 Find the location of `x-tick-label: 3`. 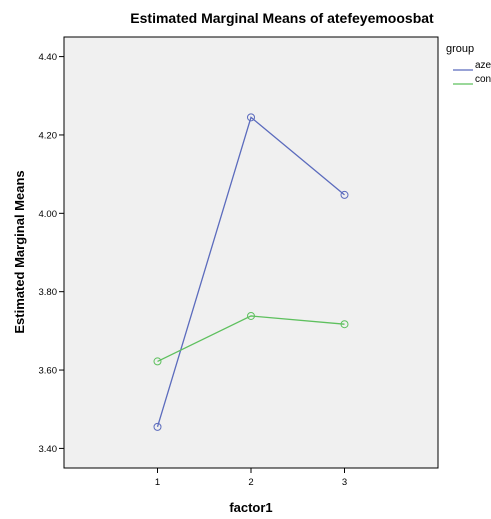

x-tick-label: 3 is located at coordinates (344, 482).